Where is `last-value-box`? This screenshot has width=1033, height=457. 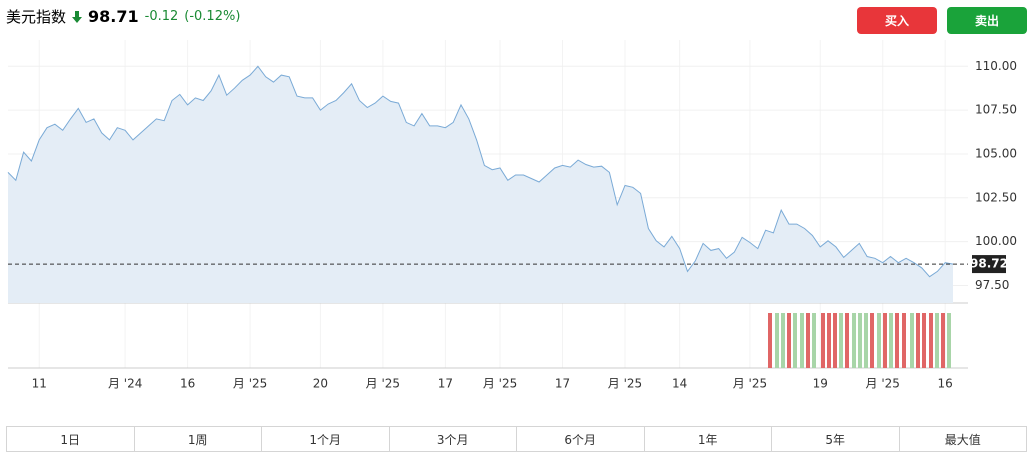
last-value-box is located at coordinates (989, 264).